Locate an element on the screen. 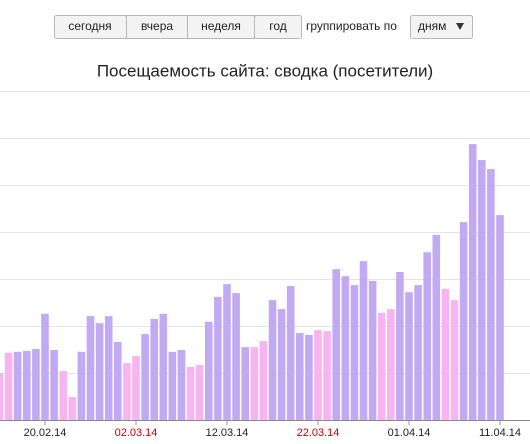 This screenshot has height=444, width=530. group-label: группировать по is located at coordinates (351, 26).